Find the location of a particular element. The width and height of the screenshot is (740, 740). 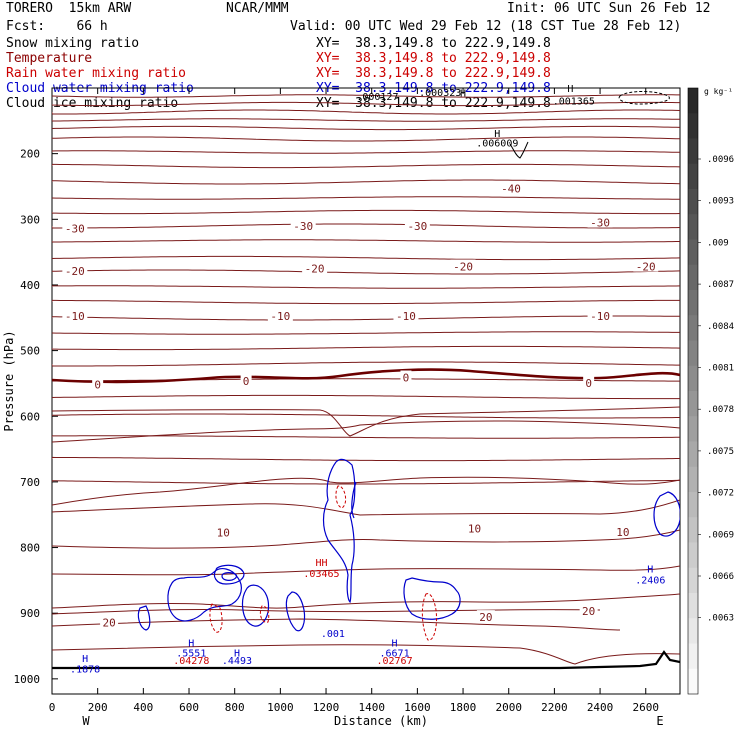

x-tick-label: 1000 is located at coordinates (280, 707).